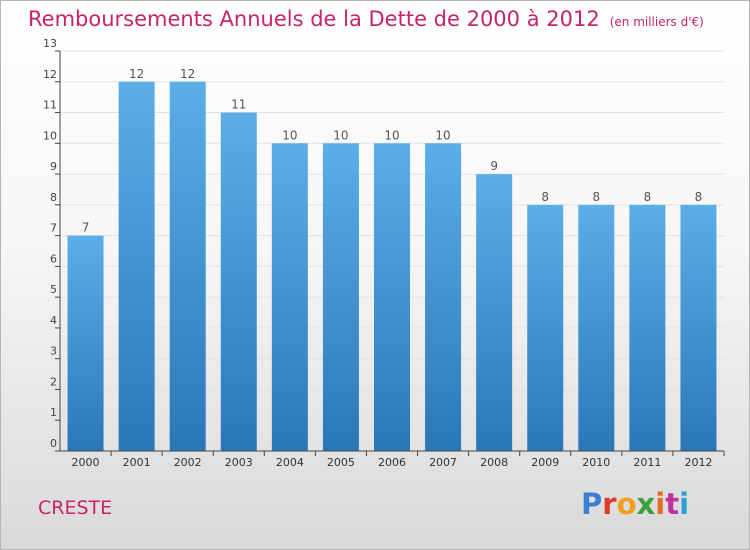  Describe the element at coordinates (647, 462) in the screenshot. I see `x-tick-label: 2011` at that location.